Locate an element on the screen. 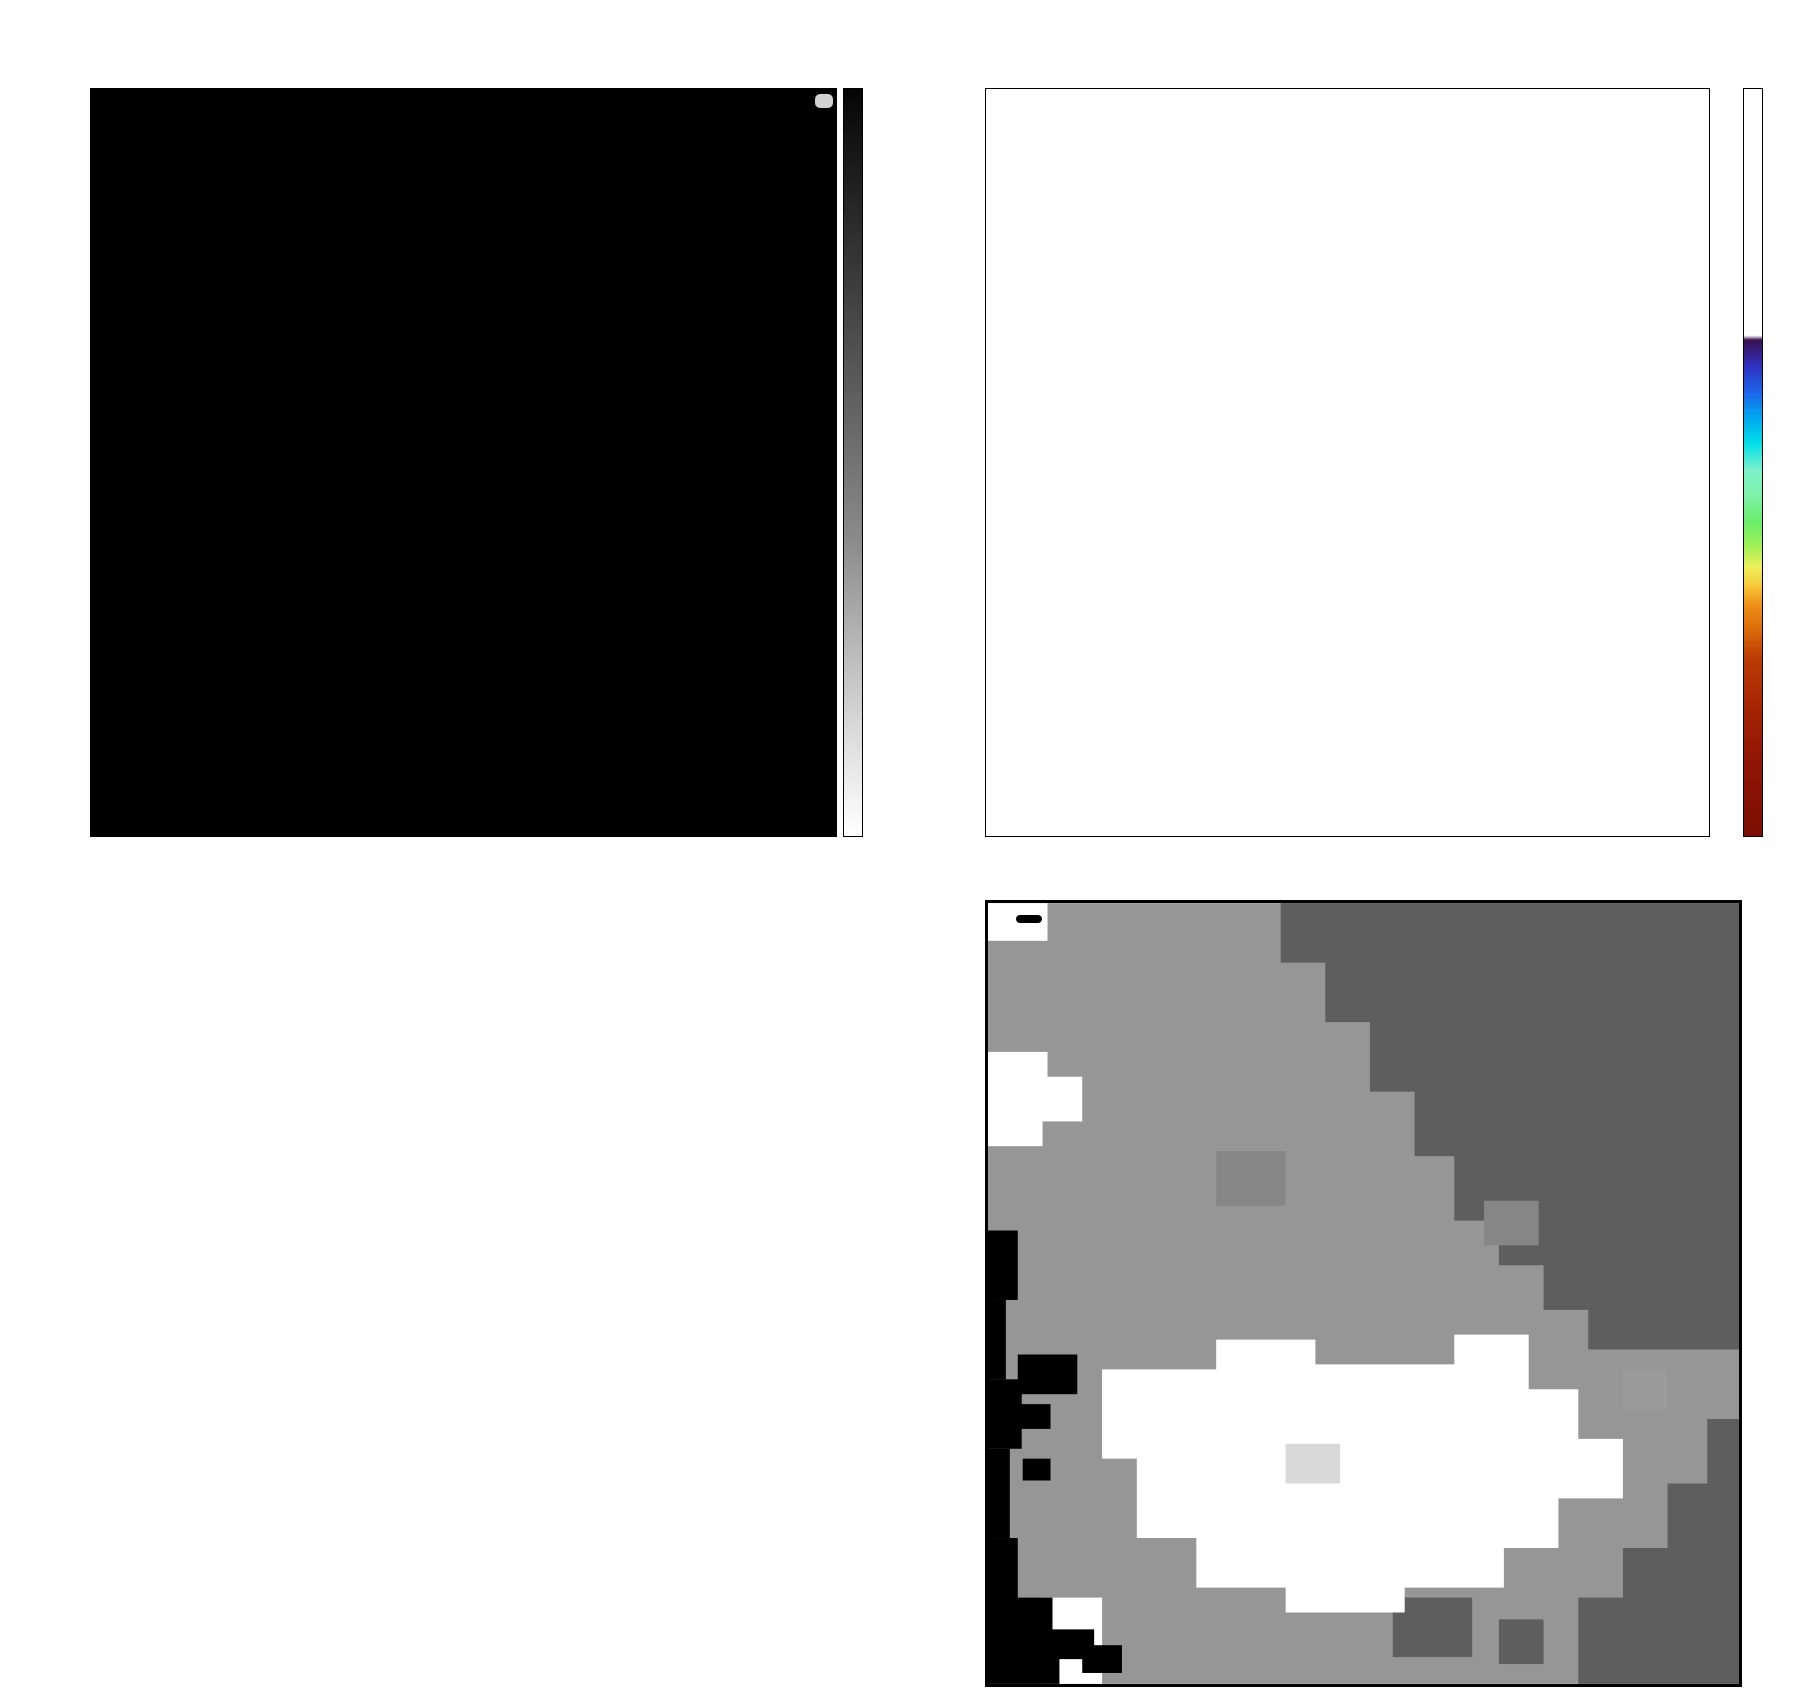 Image resolution: width=1797 pixels, height=1690 pixels. awv-colorbar is located at coordinates (1753, 462).